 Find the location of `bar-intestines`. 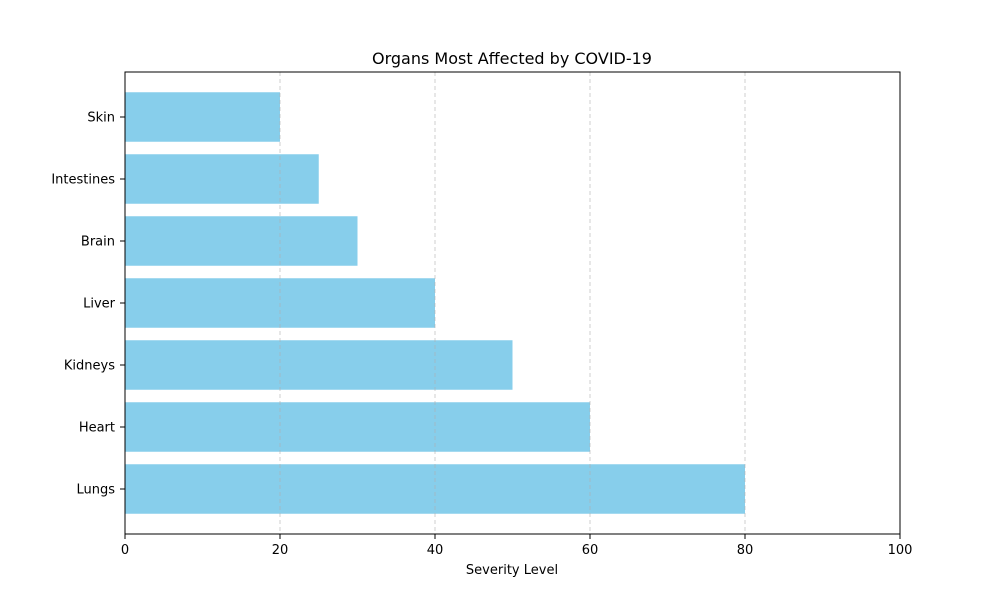

bar-intestines is located at coordinates (222, 179).